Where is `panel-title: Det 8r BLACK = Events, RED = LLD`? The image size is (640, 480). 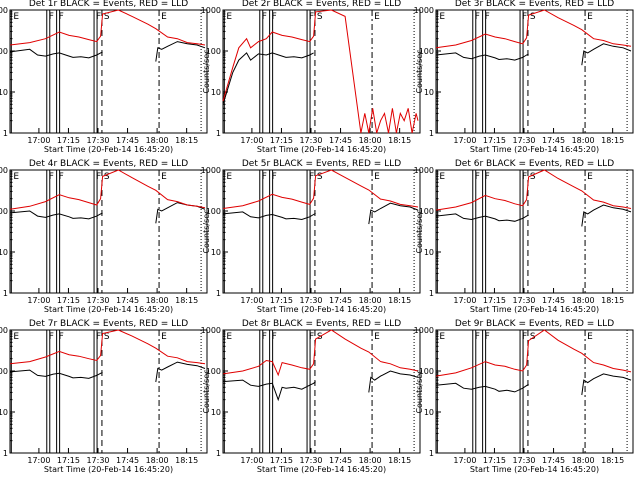
panel-title: Det 8r BLACK = Events, RED = LLD is located at coordinates (321, 324).